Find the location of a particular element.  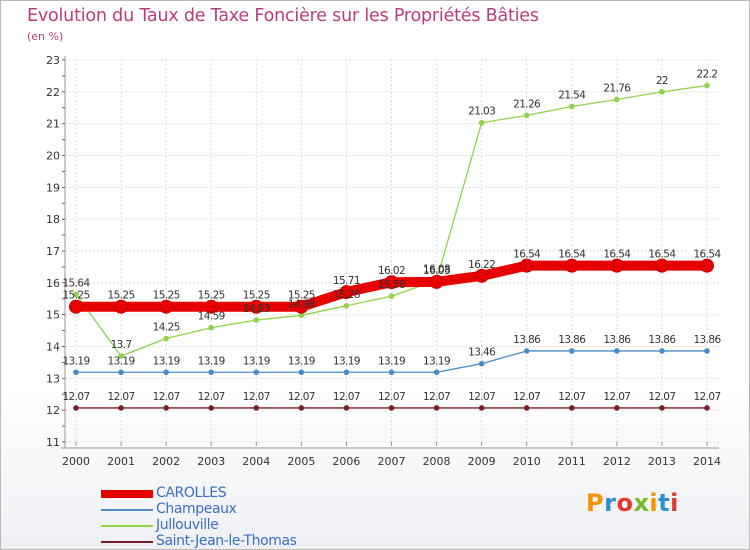

legend-label-saint-jean-le-thomas: Saint-Jean-le-Thomas is located at coordinates (226, 541).